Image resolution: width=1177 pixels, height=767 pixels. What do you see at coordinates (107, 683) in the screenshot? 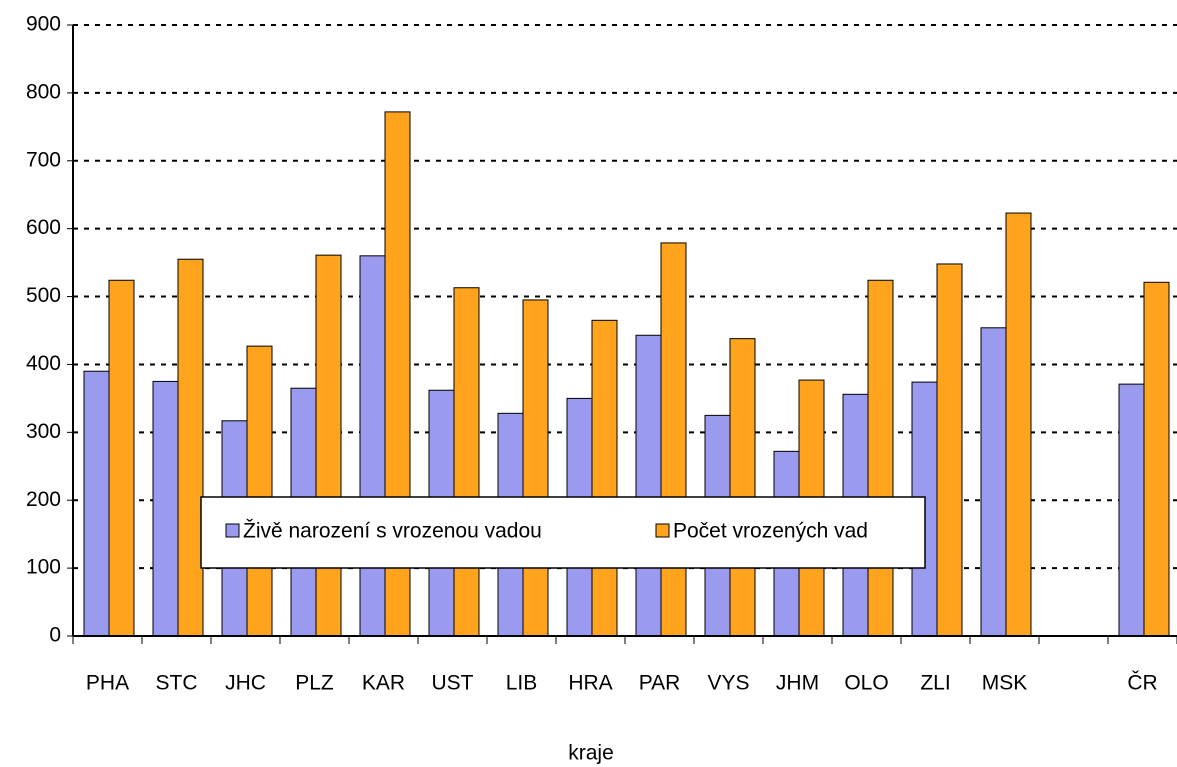
I see `x-tick-label: PHA` at bounding box center [107, 683].